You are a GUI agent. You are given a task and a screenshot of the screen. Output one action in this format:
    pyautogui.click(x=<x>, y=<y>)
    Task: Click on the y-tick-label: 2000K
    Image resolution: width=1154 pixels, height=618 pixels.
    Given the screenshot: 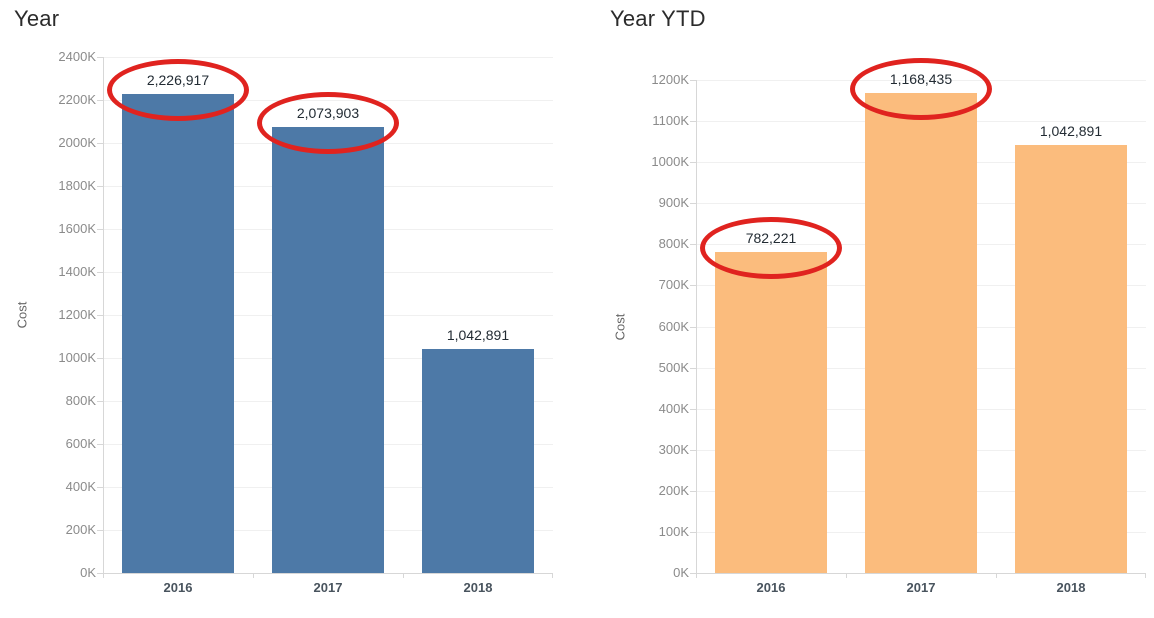 What is the action you would take?
    pyautogui.click(x=77, y=142)
    